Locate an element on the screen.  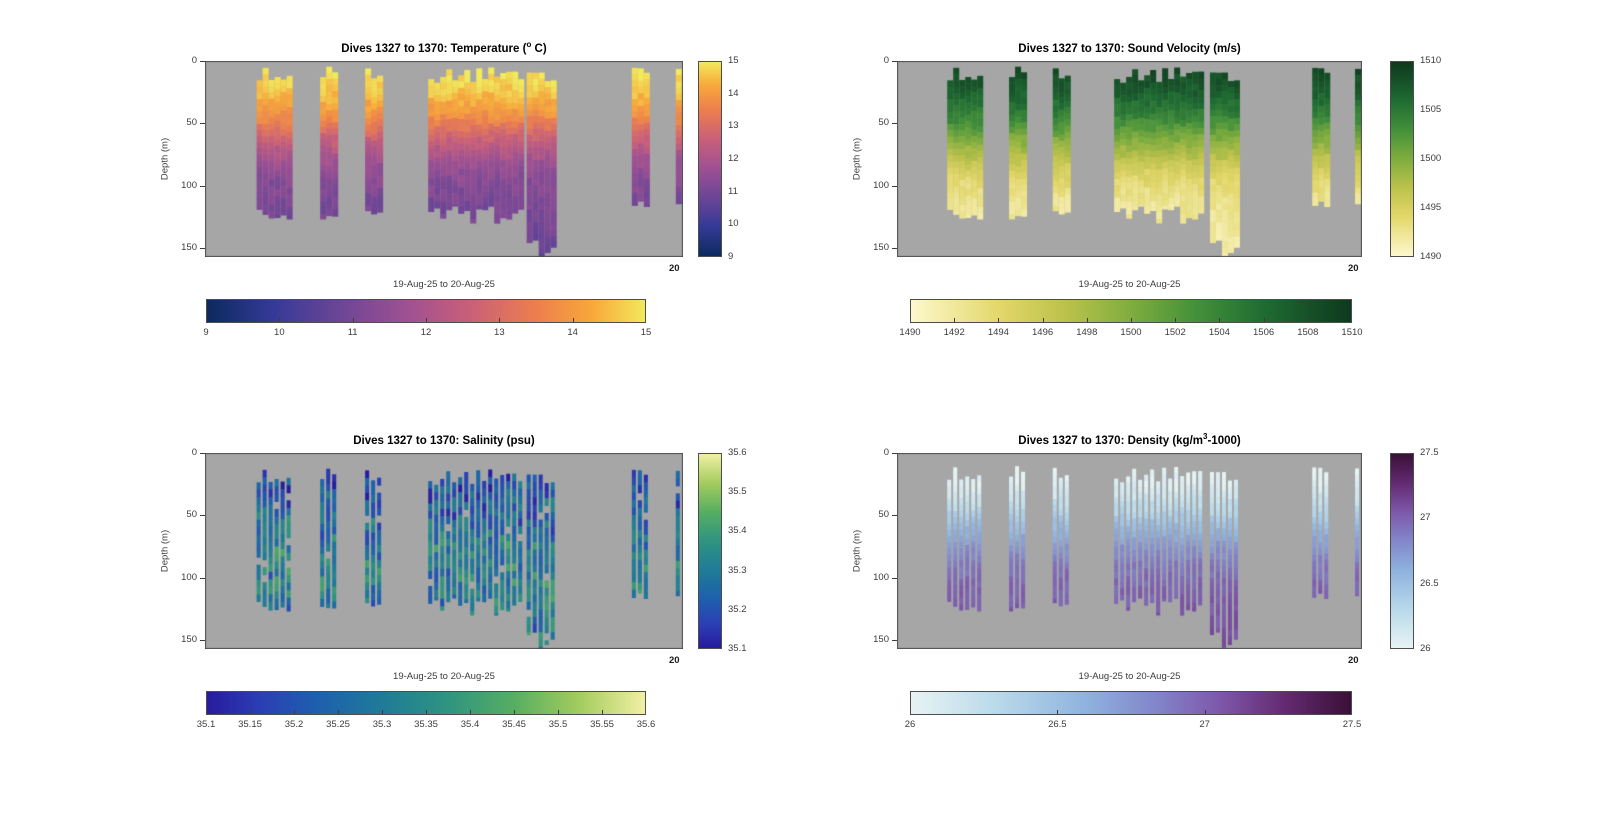
colorbar-tick-label: 13 is located at coordinates (733, 126).